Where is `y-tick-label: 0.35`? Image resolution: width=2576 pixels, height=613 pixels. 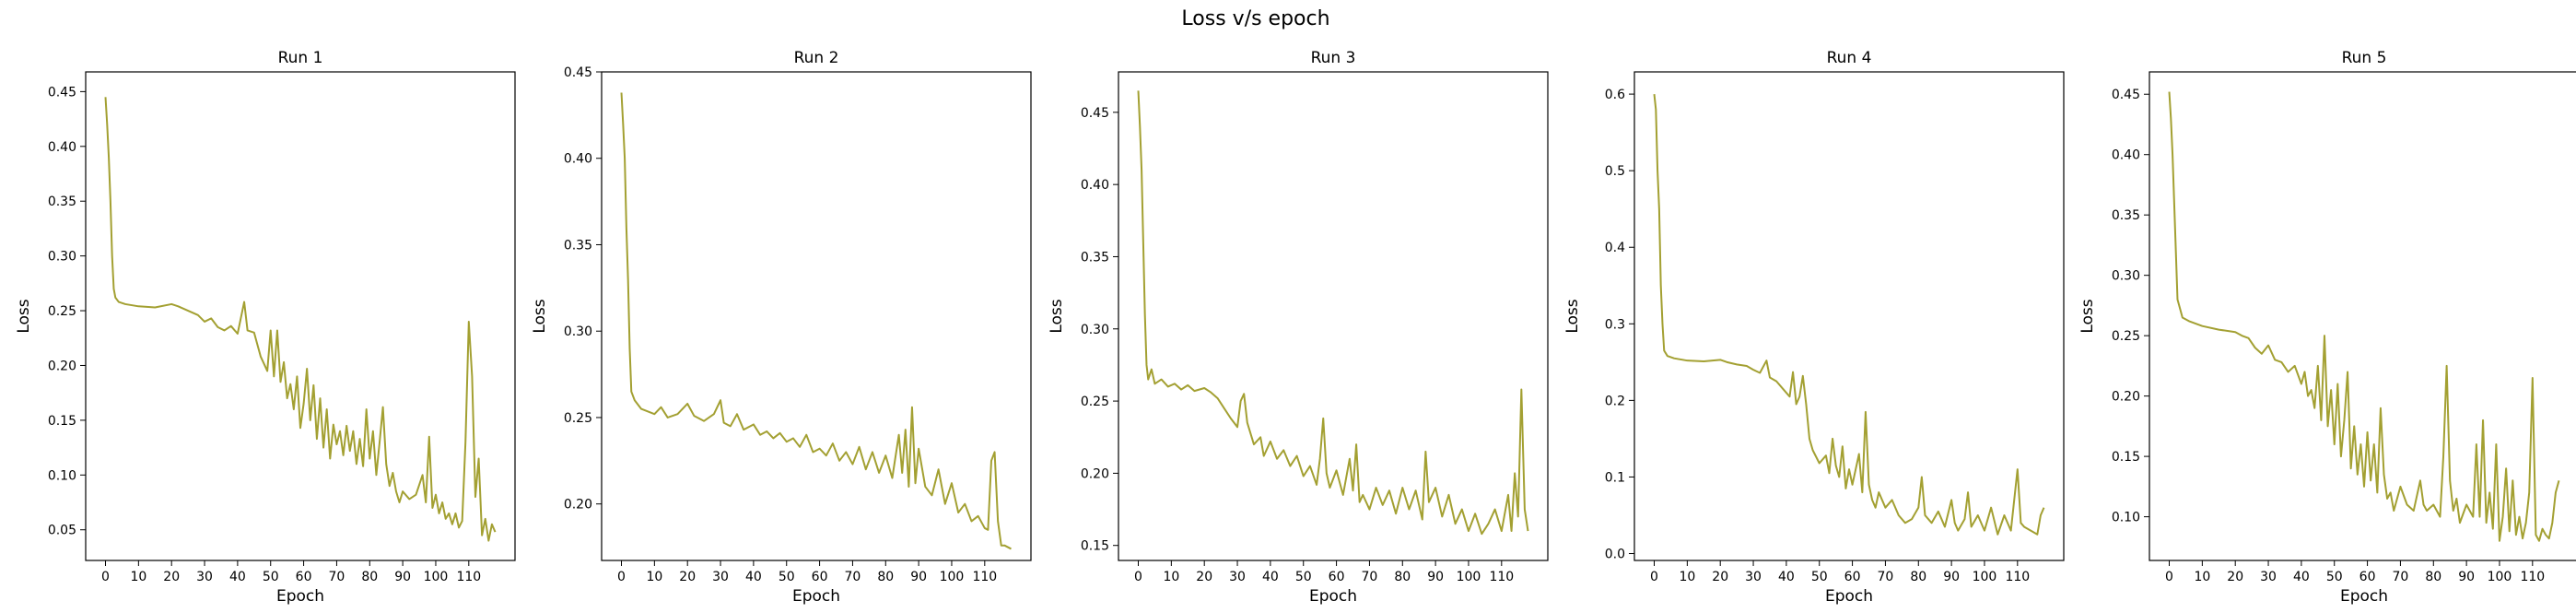 y-tick-label: 0.35 is located at coordinates (578, 246).